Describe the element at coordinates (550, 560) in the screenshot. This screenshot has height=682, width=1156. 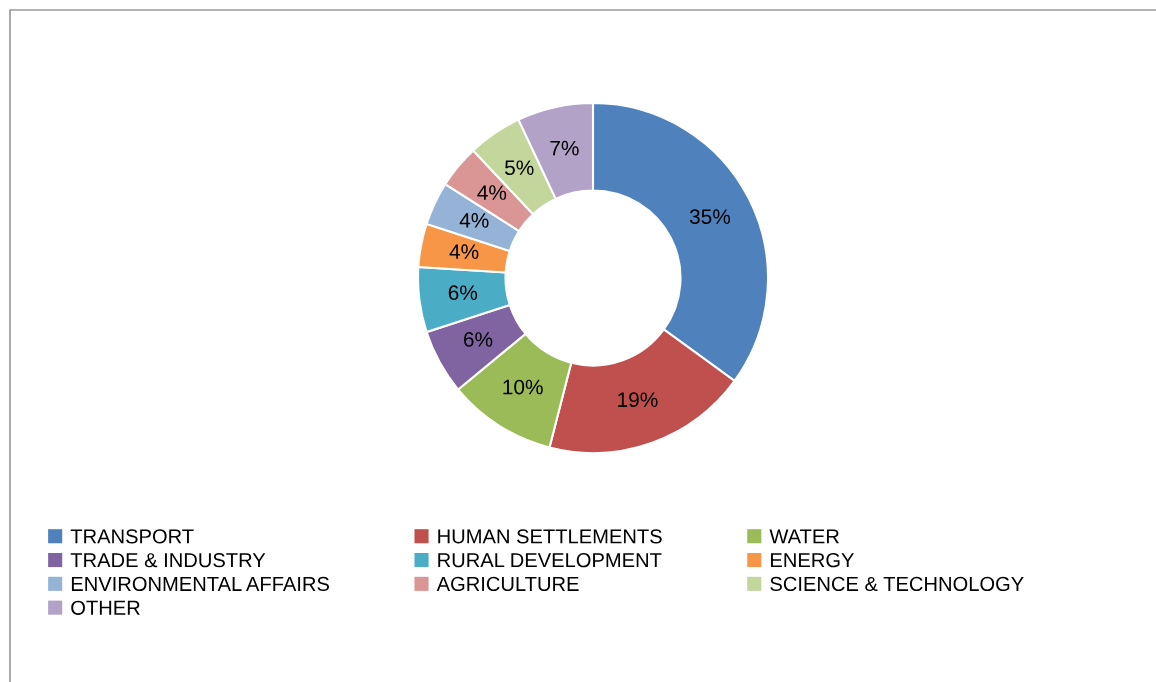
I see `legend-label: RURAL DEVELOPMENT` at that location.